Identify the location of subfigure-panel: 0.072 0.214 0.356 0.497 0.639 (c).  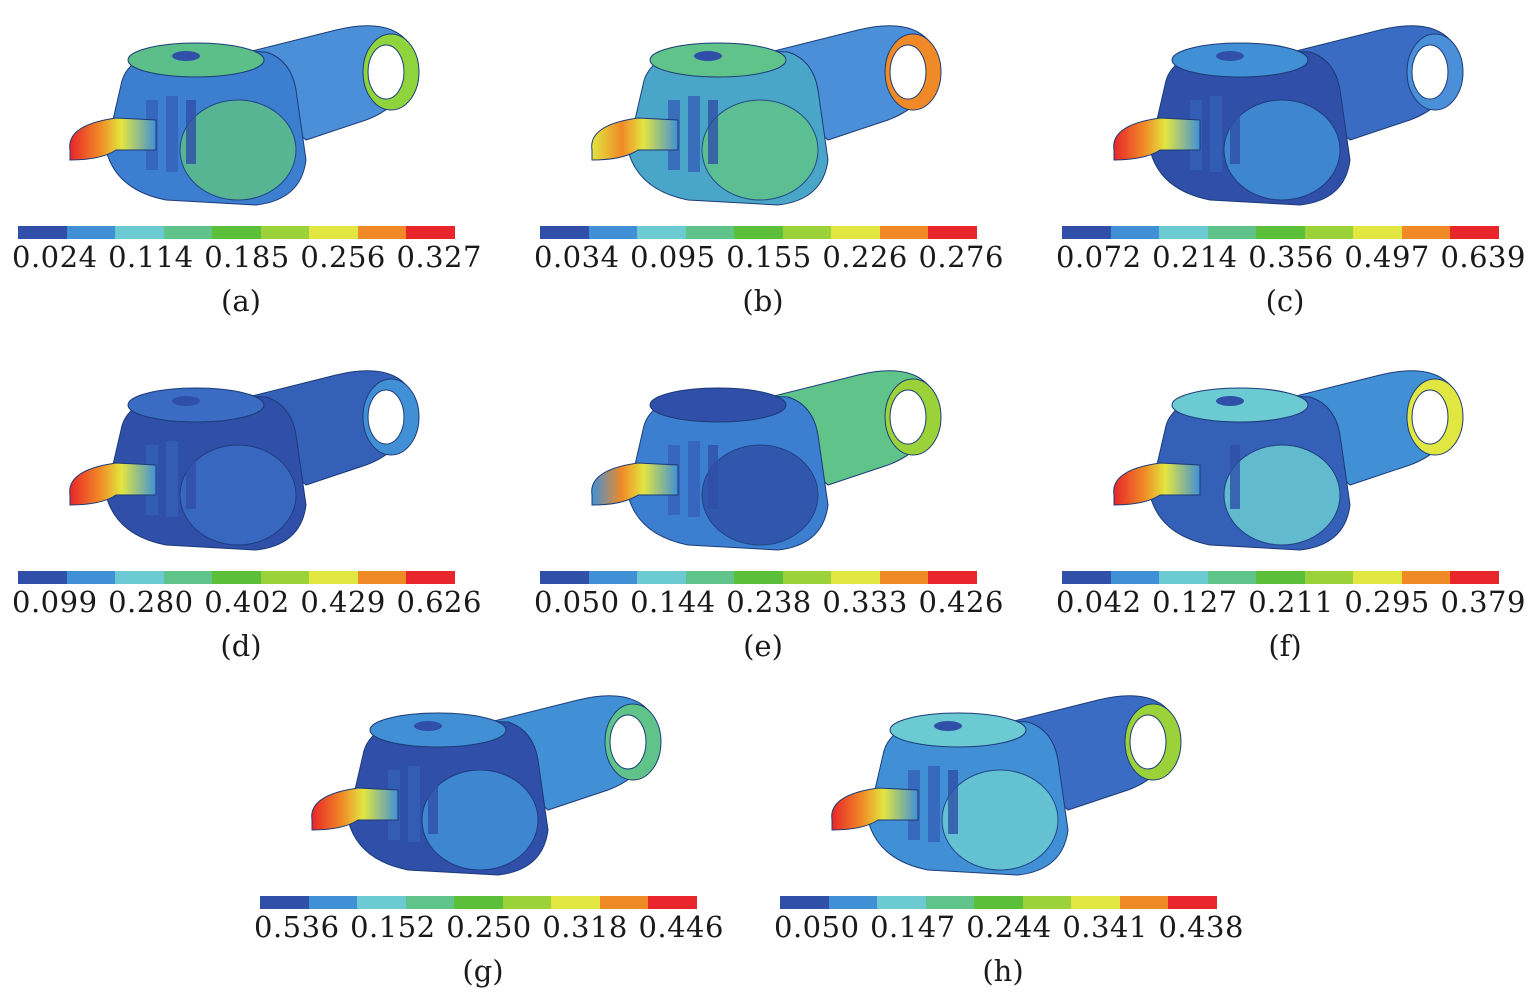
(1287, 160).